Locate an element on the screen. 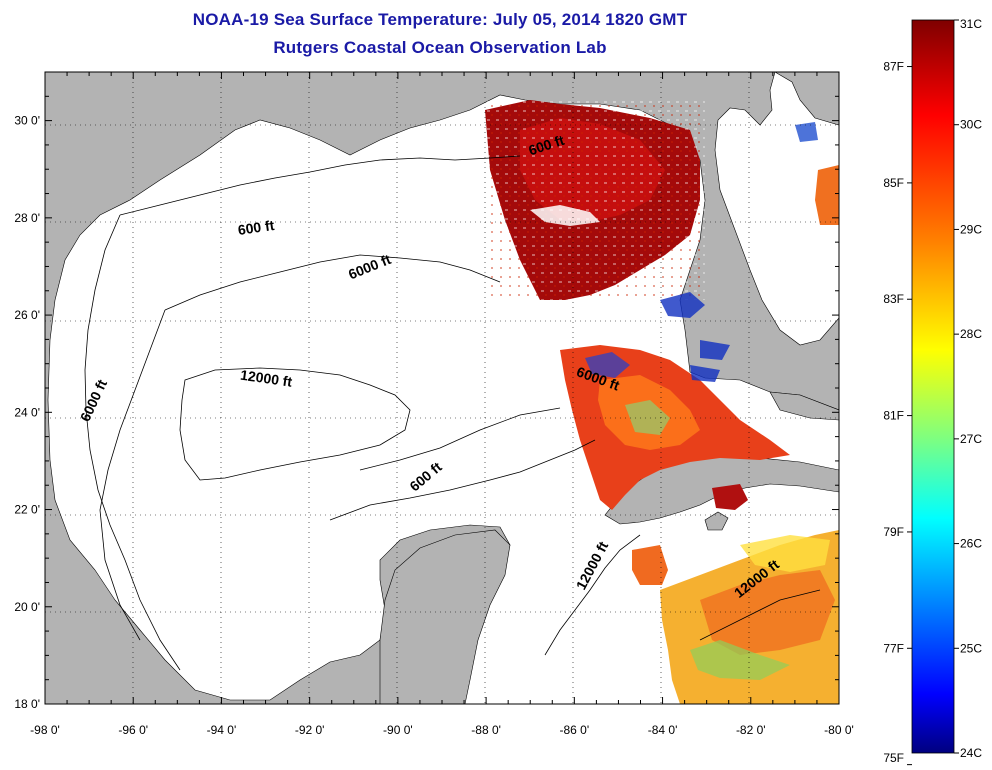 The width and height of the screenshot is (992, 770). lon-tick-label: -80 0' is located at coordinates (839, 730).